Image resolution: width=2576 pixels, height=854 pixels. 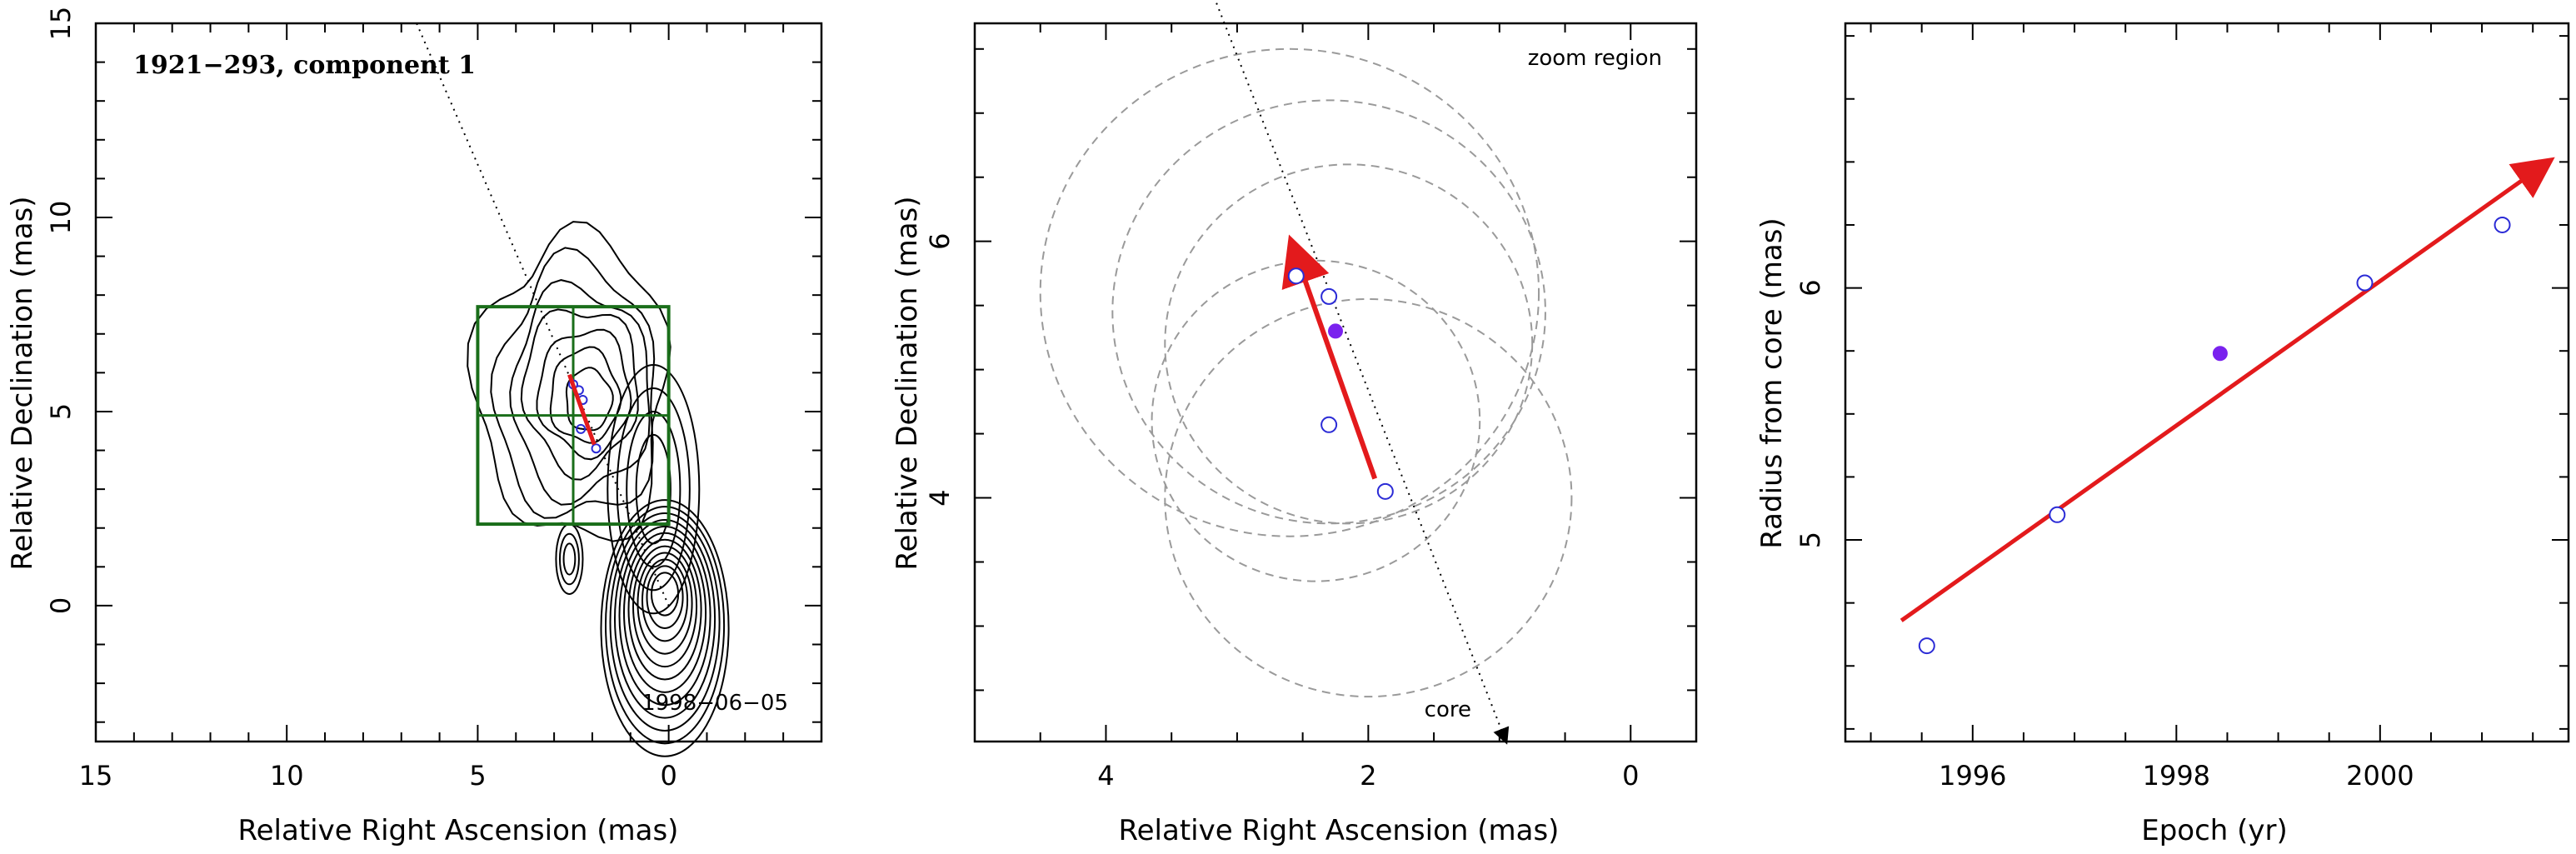 What do you see at coordinates (287, 776) in the screenshot?
I see `x-tick-label: 10` at bounding box center [287, 776].